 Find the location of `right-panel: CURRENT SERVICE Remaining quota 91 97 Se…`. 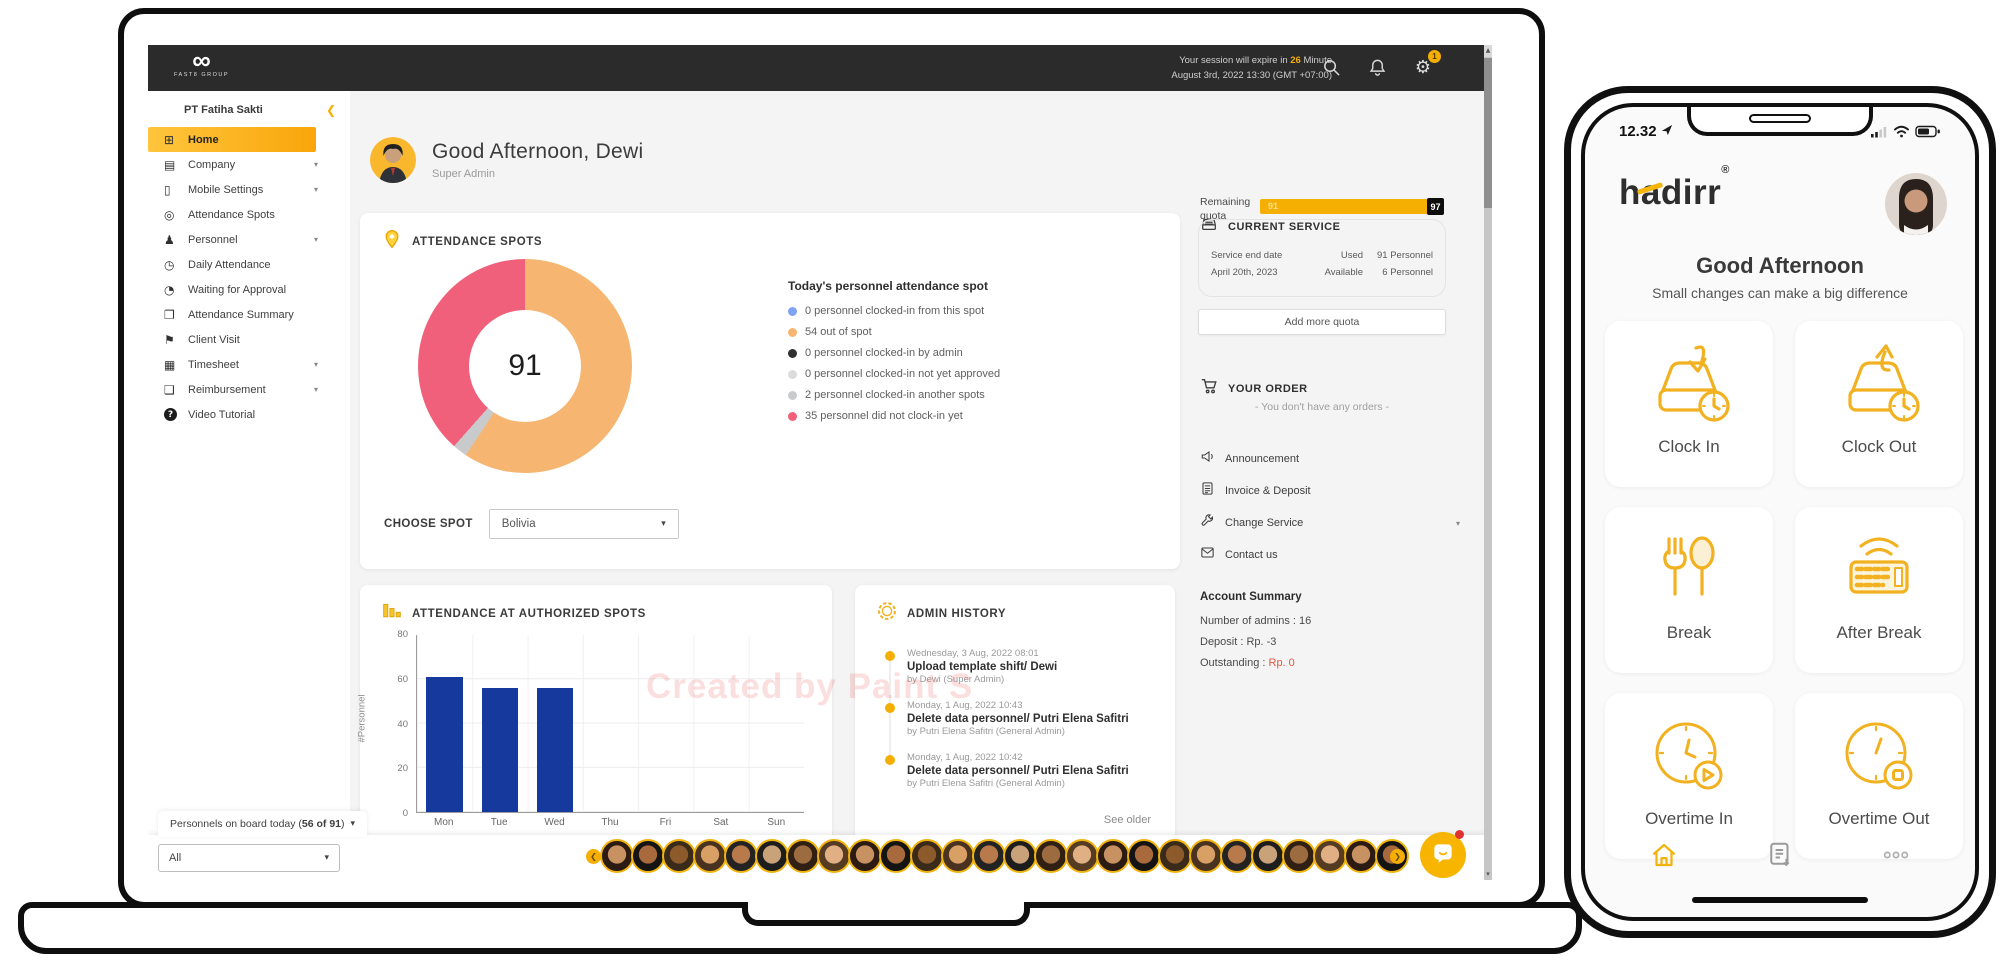

right-panel: CURRENT SERVICE Remaining quota 91 97 Se… is located at coordinates (1337, 485).